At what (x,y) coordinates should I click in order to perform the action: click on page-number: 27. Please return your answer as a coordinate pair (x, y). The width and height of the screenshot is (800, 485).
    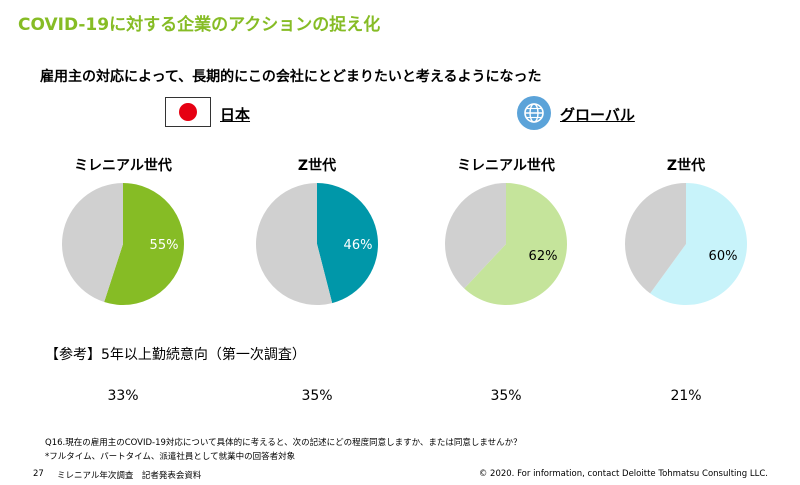
    Looking at the image, I should click on (38, 474).